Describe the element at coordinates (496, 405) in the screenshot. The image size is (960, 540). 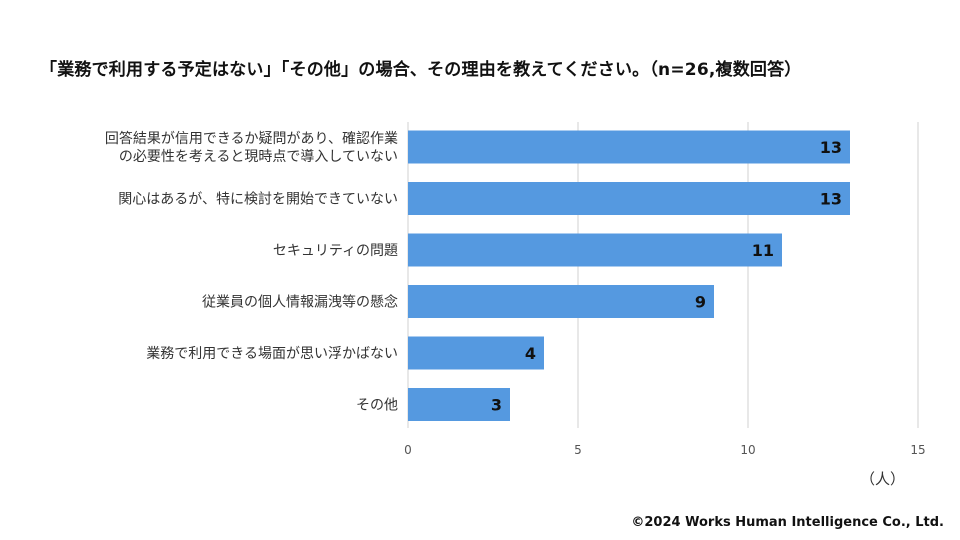
I see `bar-value-label: 3` at that location.